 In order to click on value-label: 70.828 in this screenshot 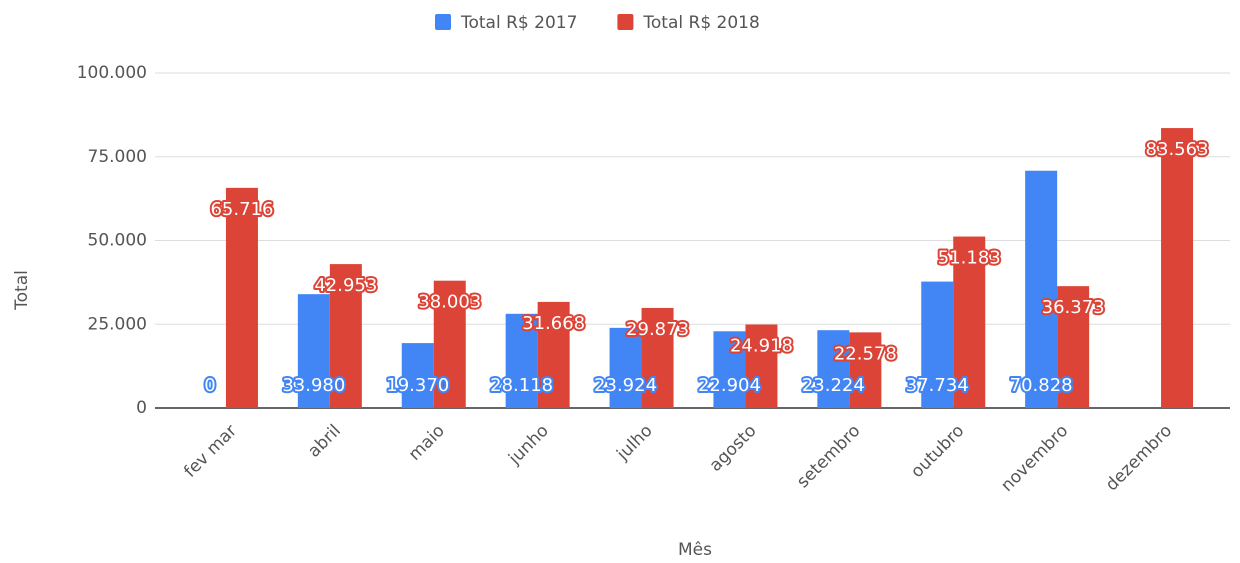, I will do `click(1041, 385)`.